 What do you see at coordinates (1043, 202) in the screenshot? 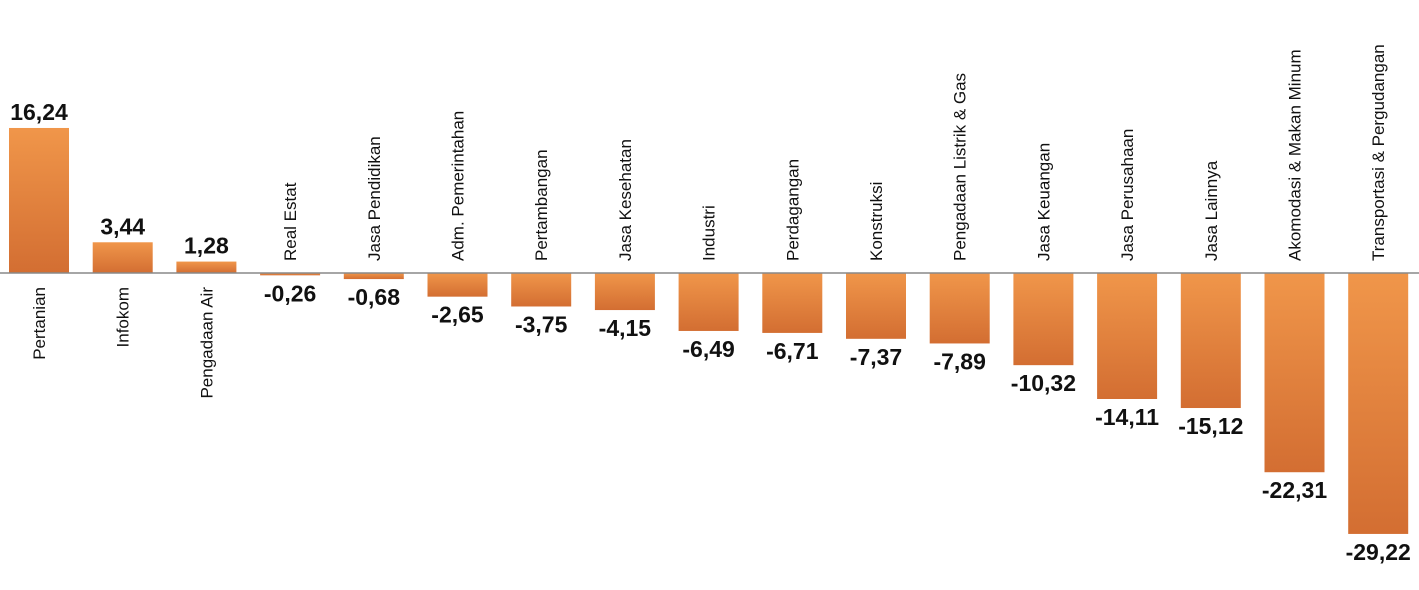
I see `category-label-jasa-keuangan: Jasa Keuangan` at bounding box center [1043, 202].